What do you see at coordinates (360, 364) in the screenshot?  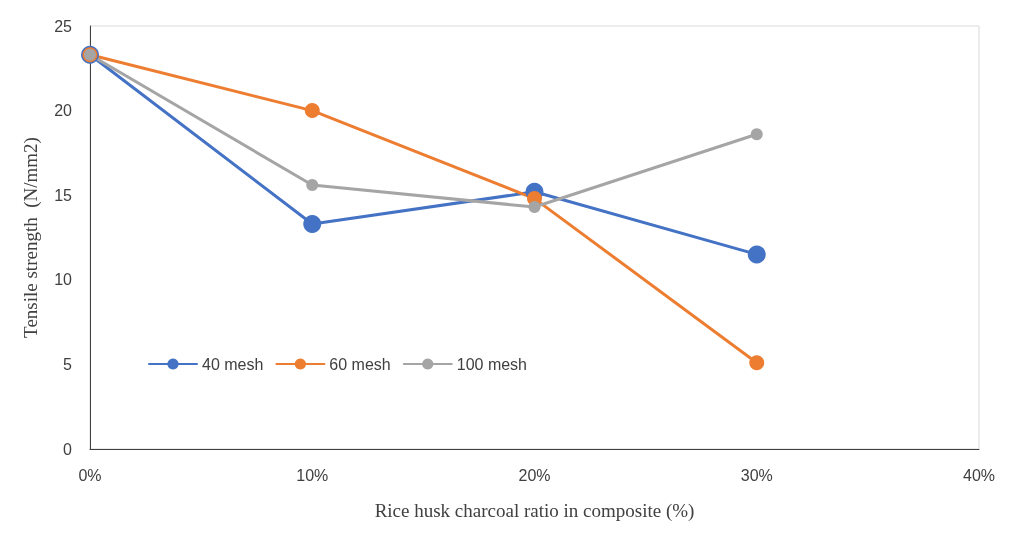 I see `legend-label: 60 mesh` at bounding box center [360, 364].